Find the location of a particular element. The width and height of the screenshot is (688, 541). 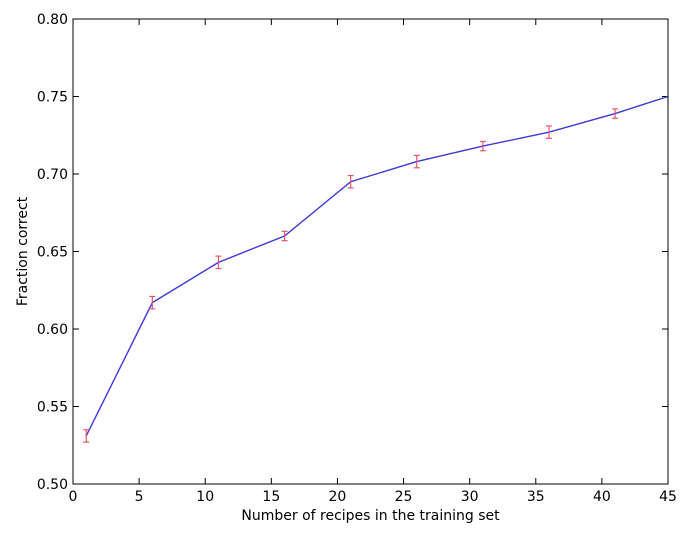

x-tick-label: 30 is located at coordinates (470, 497).